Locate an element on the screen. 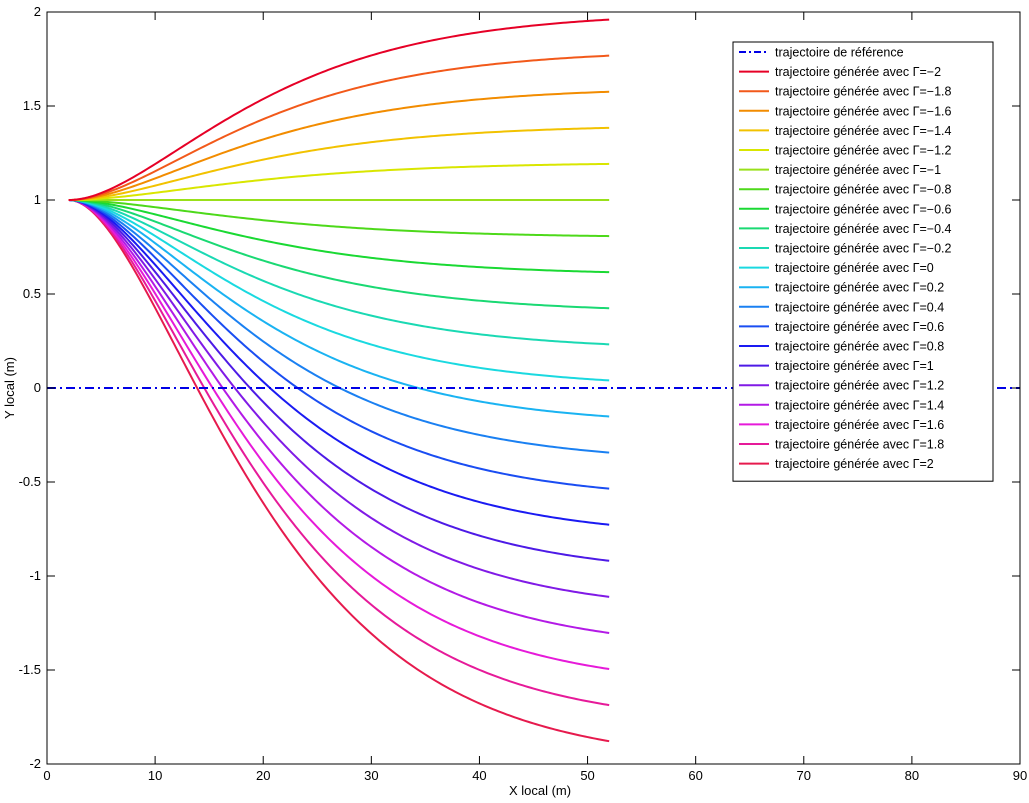 This screenshot has height=803, width=1029. y-tick-label: -2 is located at coordinates (35, 763).